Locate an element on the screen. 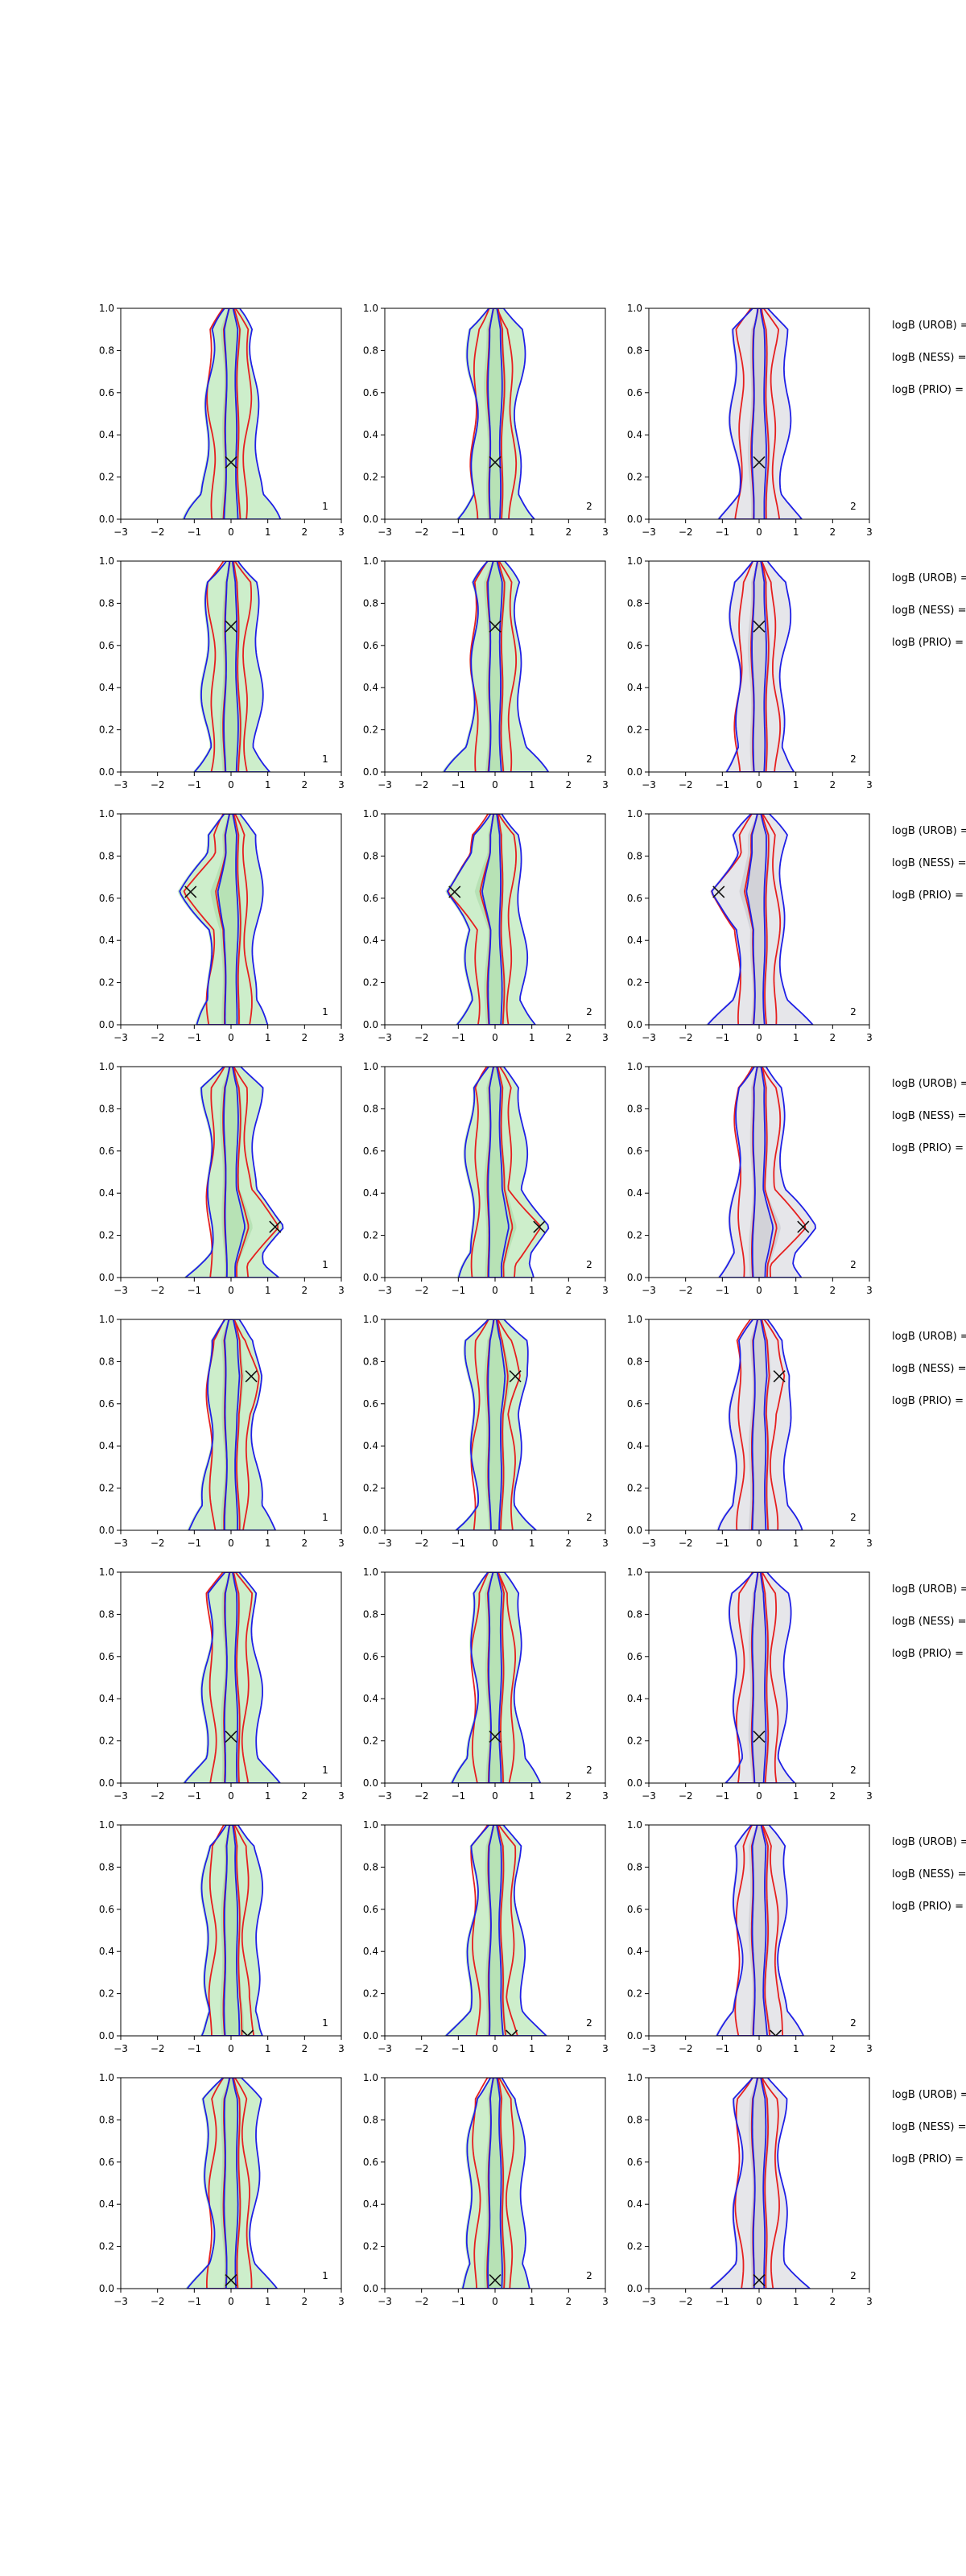 The height and width of the screenshot is (2576, 966). contours-r5-c1 is located at coordinates (232, 1424).